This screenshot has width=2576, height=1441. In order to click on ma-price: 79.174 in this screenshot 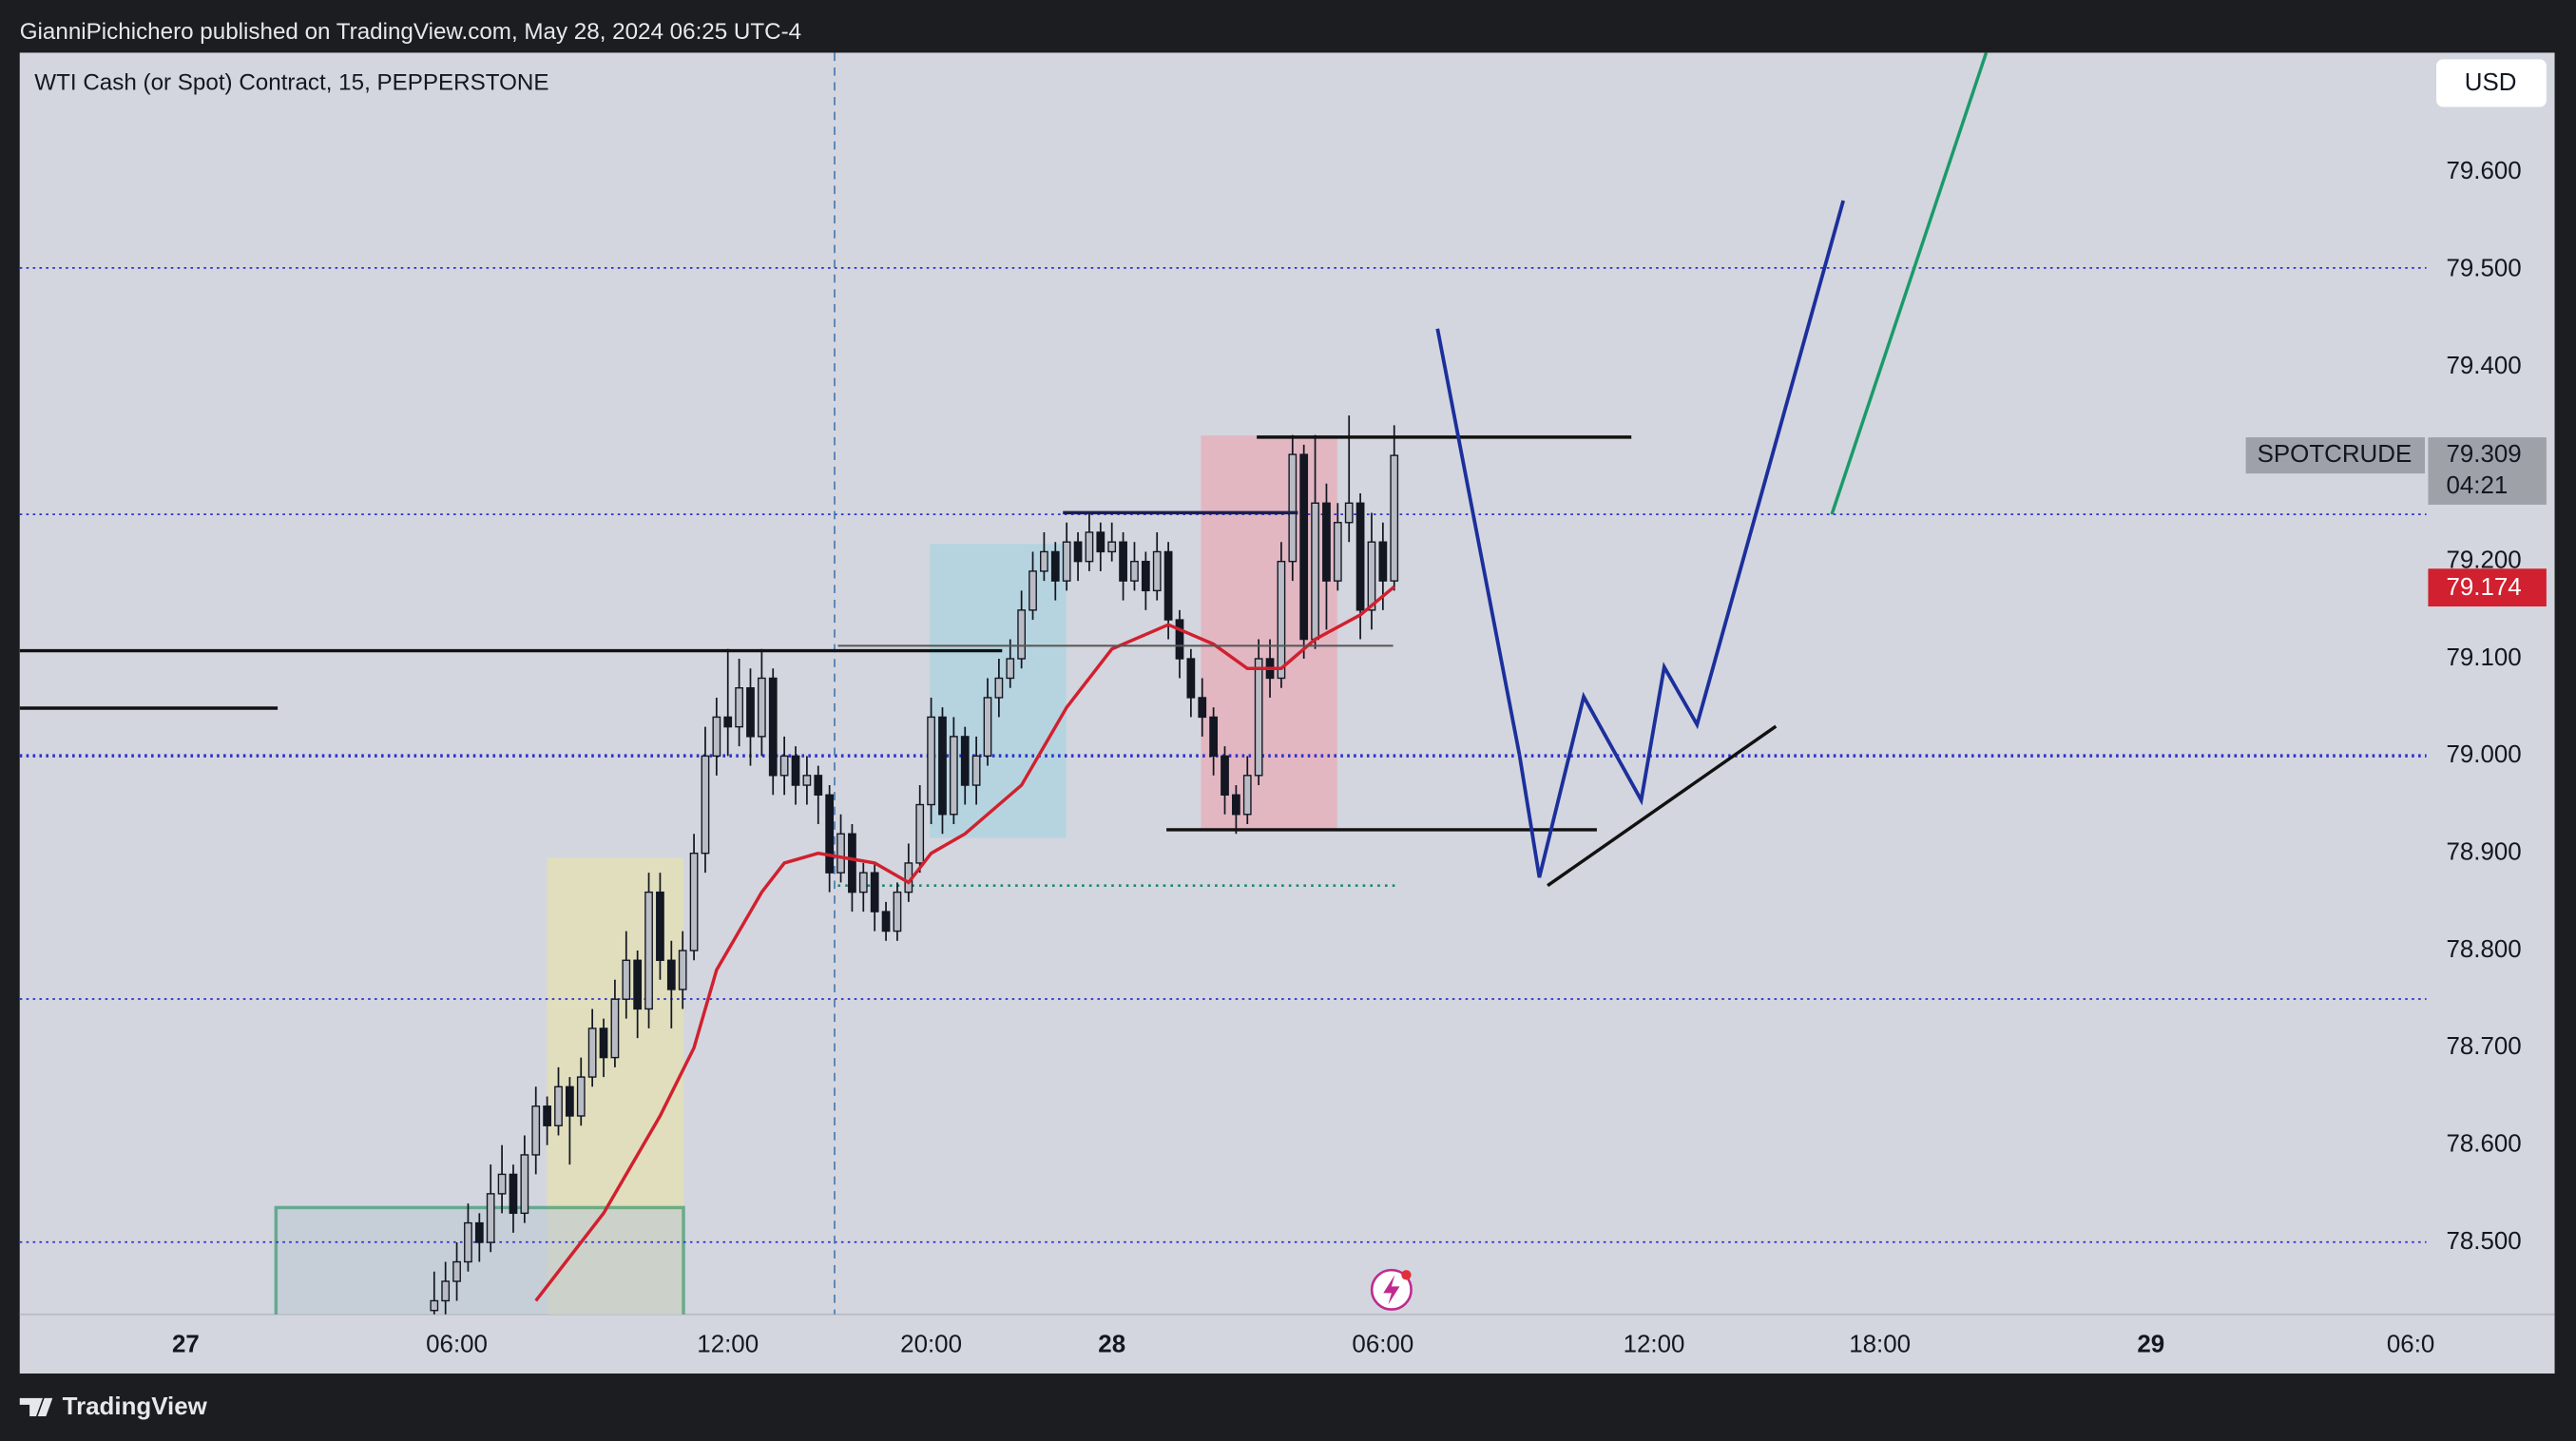, I will do `click(2484, 587)`.